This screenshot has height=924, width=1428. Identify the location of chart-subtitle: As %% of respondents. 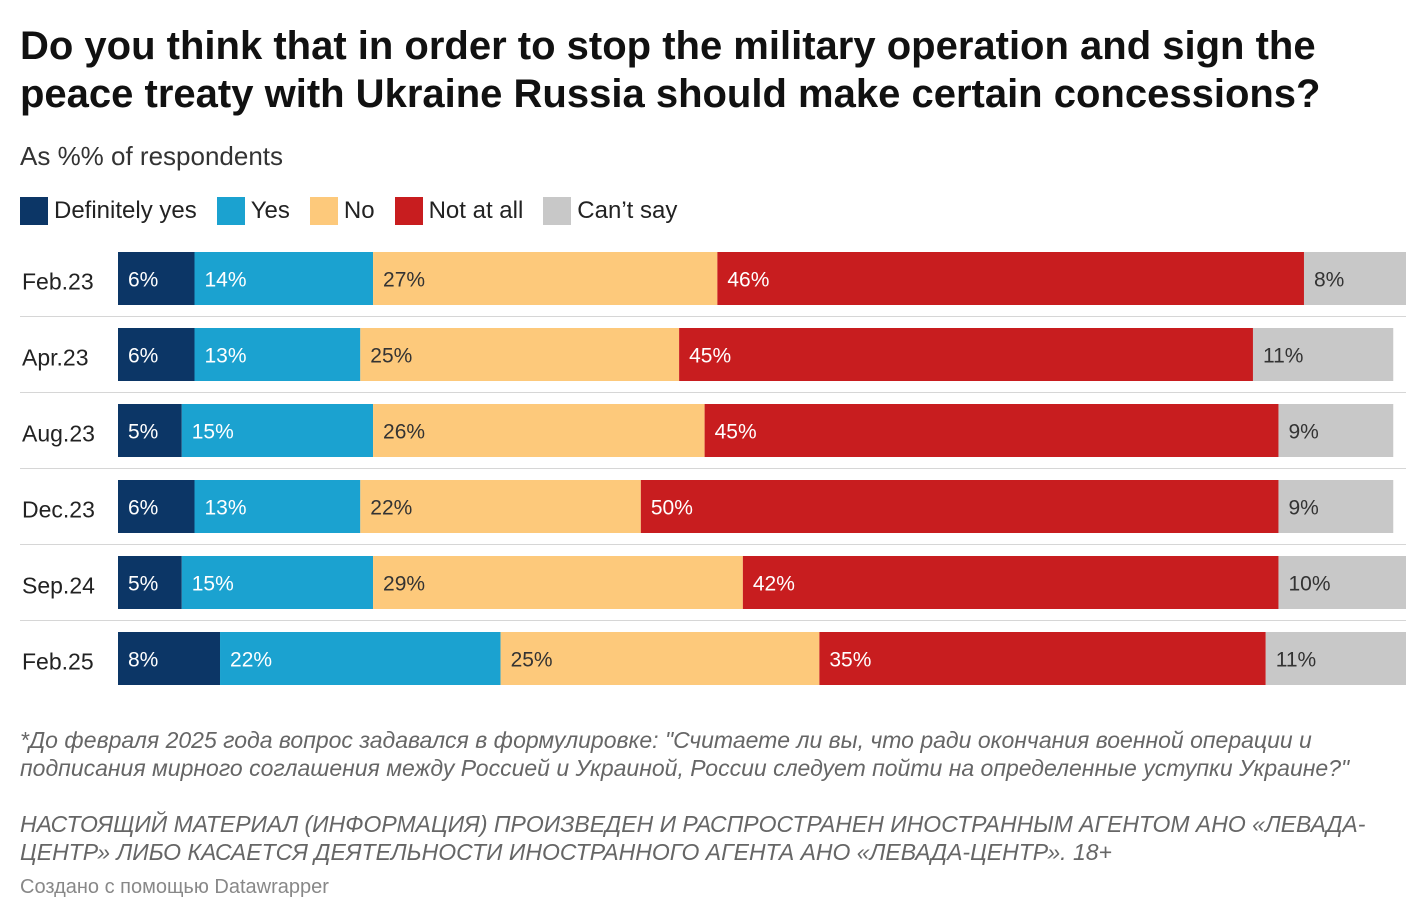
(152, 156).